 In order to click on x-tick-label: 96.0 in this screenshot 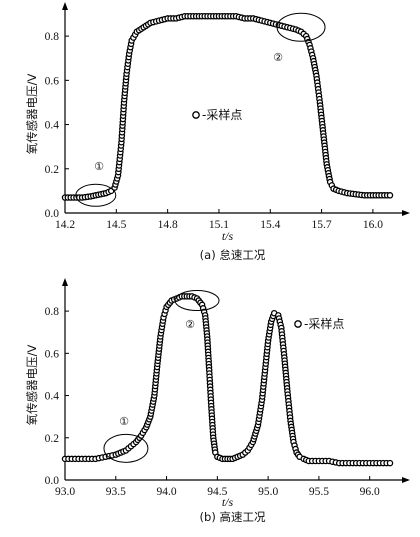, I will do `click(370, 492)`.